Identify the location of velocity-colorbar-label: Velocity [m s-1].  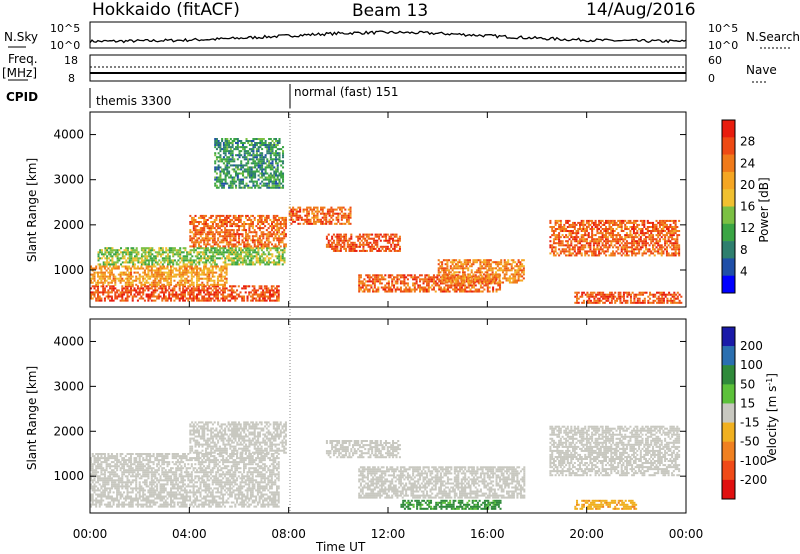
(772, 418).